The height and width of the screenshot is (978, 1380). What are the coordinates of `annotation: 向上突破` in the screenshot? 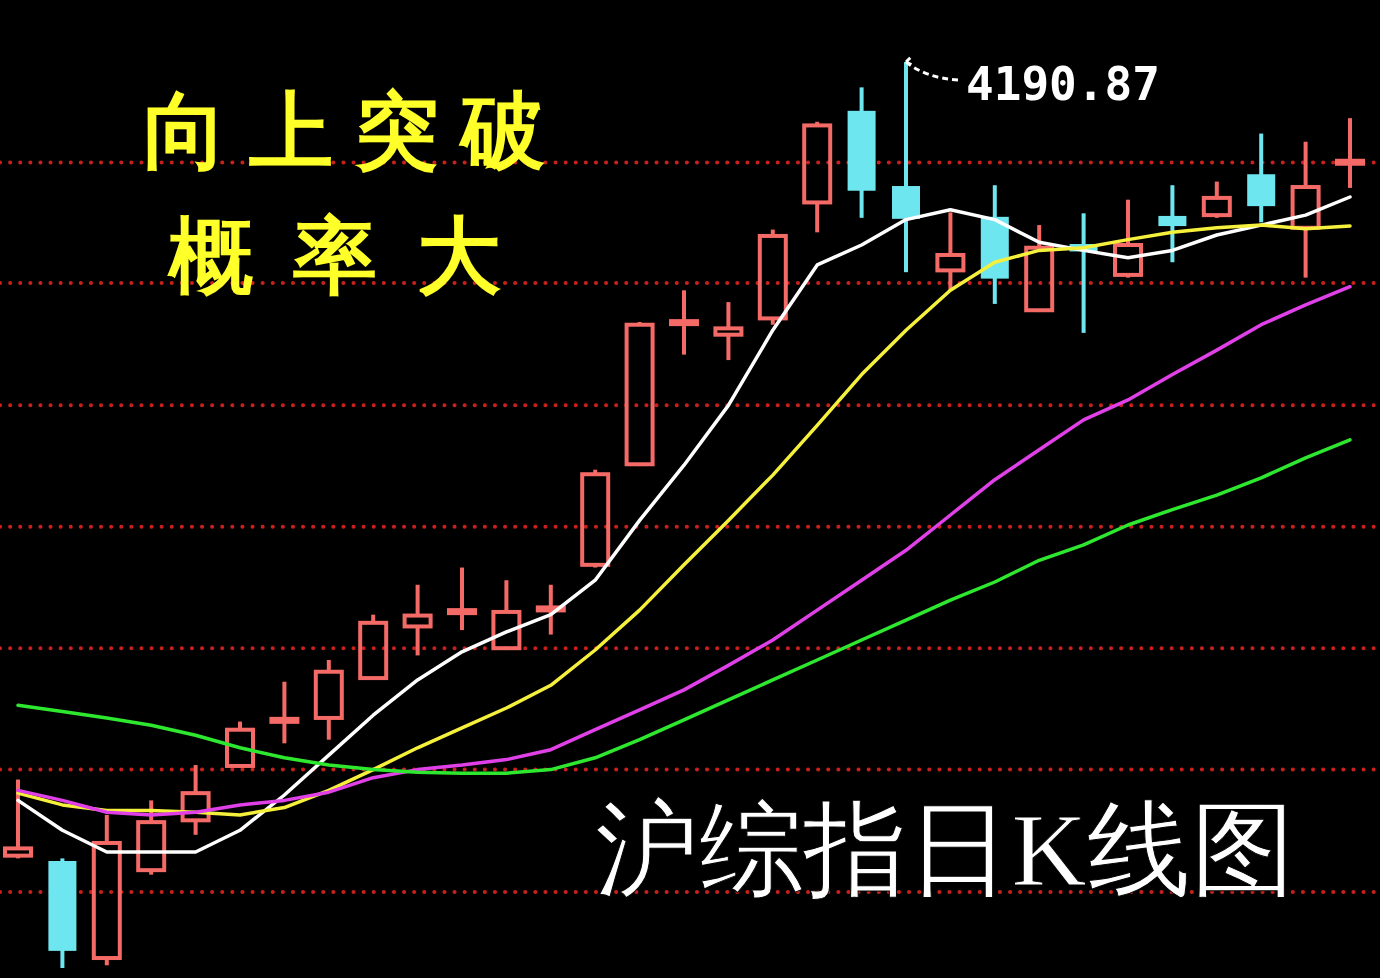 It's located at (355, 130).